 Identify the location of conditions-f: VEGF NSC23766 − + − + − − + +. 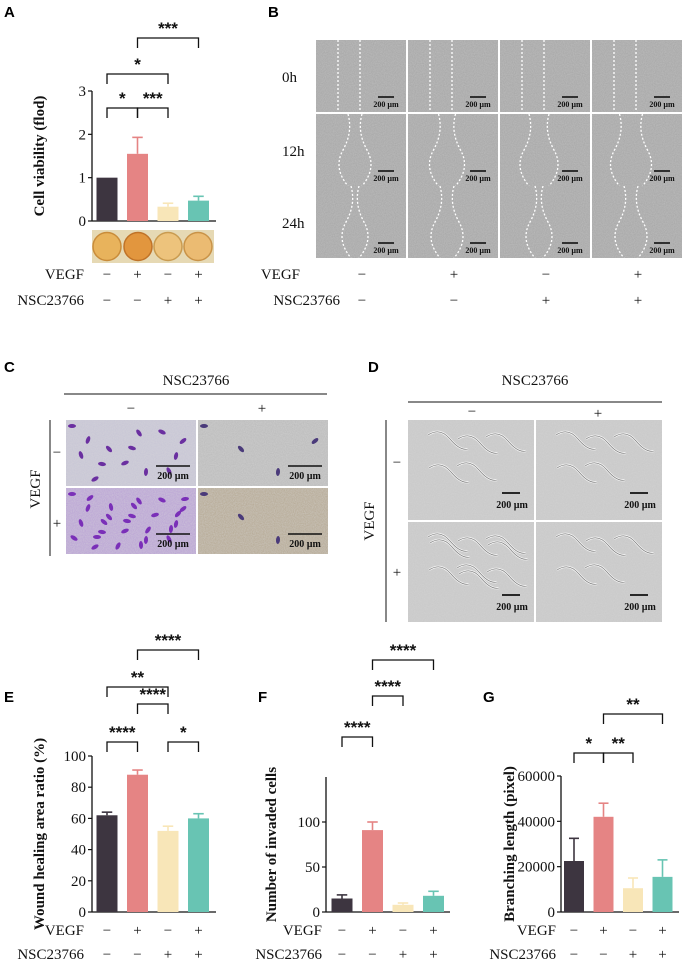
(346, 942).